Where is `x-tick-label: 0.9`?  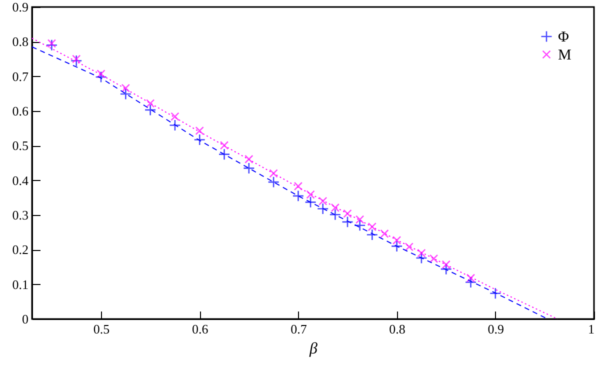
x-tick-label: 0.9 is located at coordinates (496, 329).